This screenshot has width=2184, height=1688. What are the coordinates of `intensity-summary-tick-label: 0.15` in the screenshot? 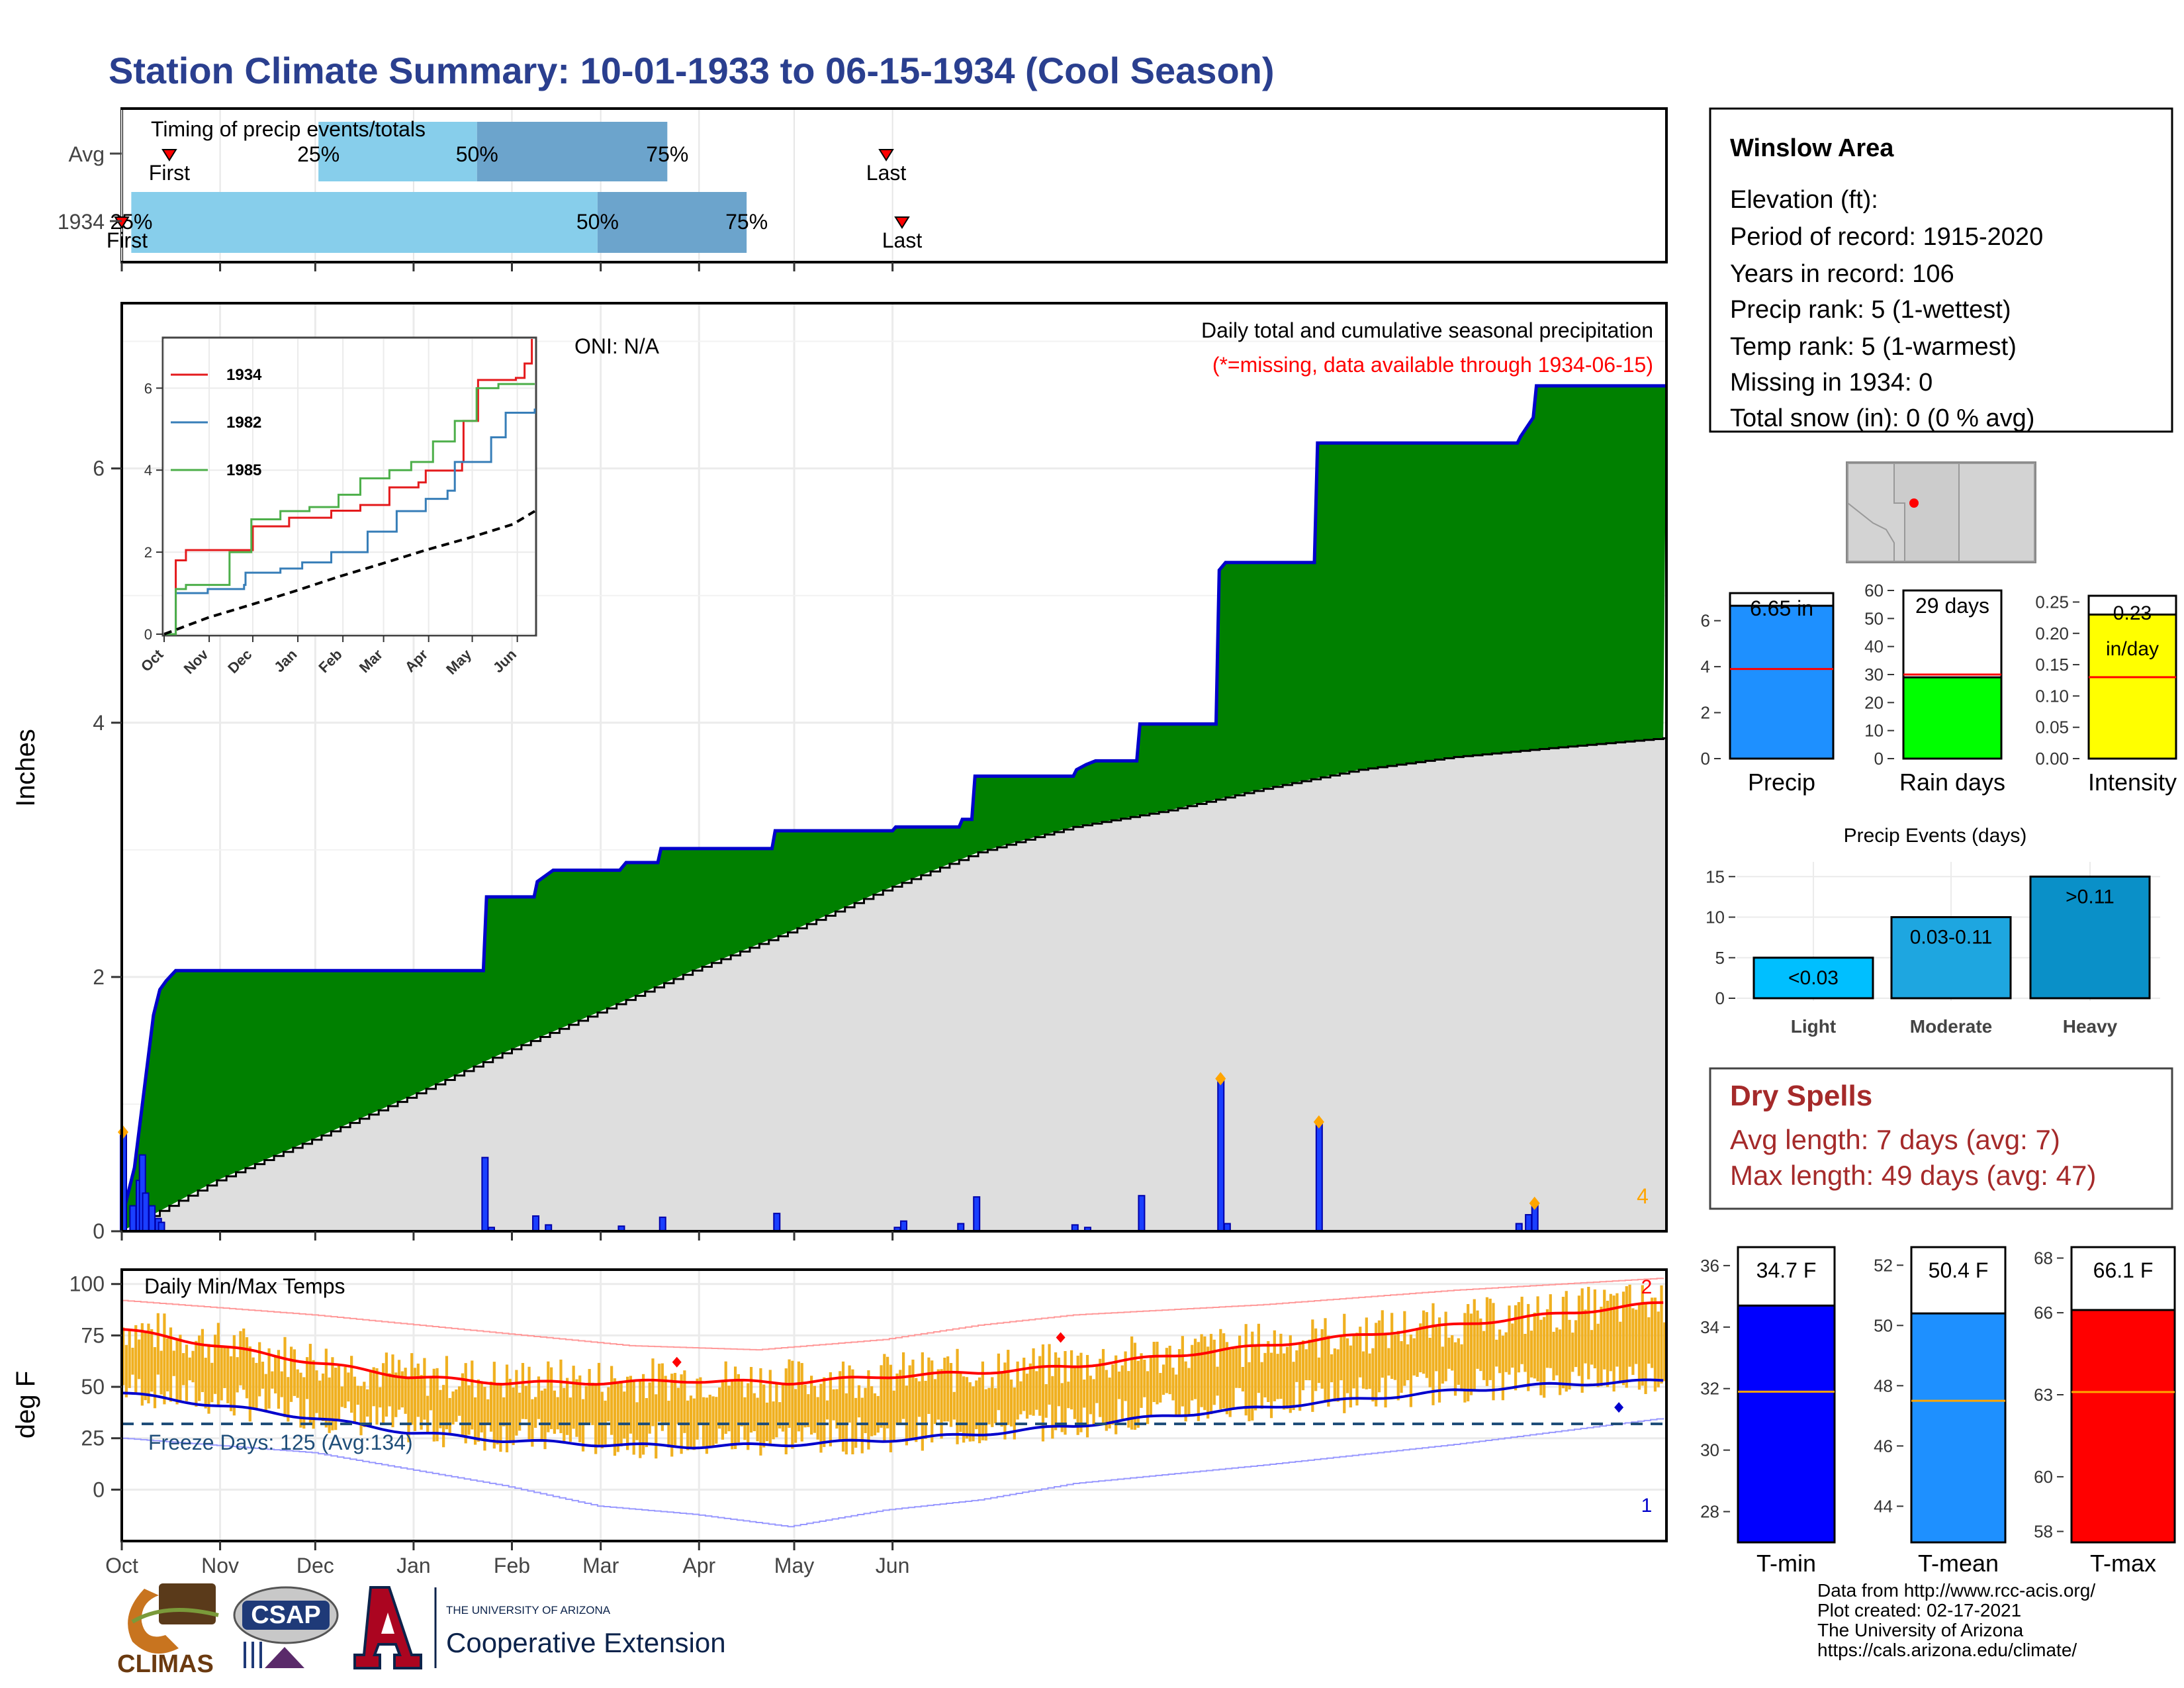 It's located at (2052, 665).